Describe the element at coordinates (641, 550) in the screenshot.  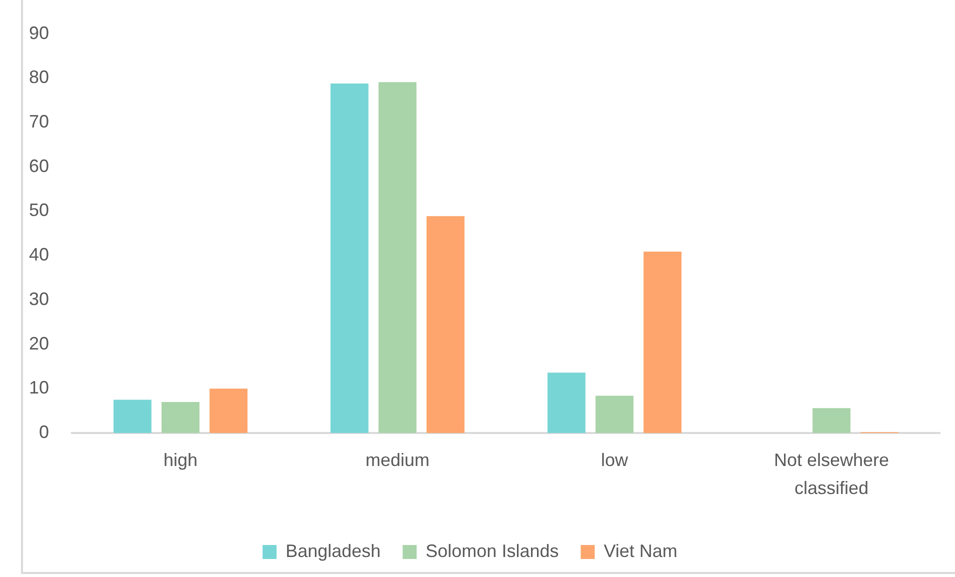
I see `legend-label: Viet Nam` at that location.